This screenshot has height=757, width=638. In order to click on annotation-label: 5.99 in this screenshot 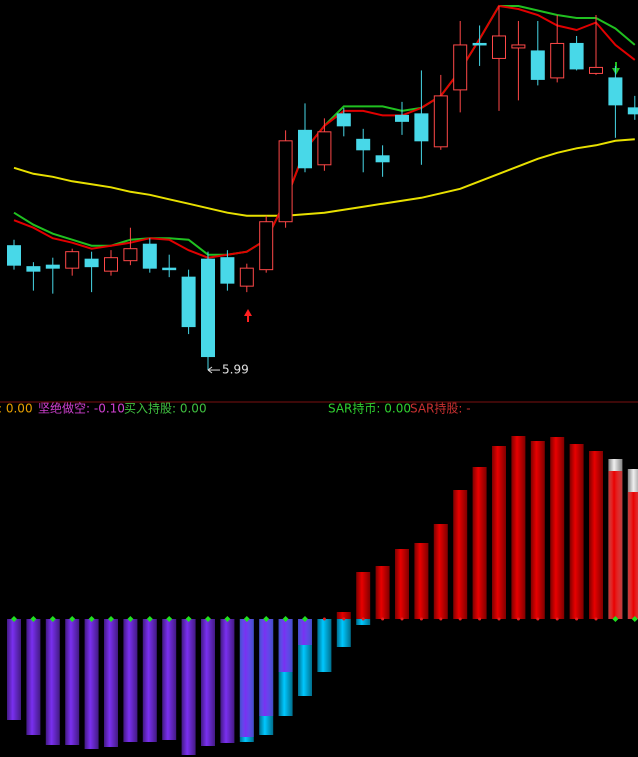, I will do `click(235, 370)`.